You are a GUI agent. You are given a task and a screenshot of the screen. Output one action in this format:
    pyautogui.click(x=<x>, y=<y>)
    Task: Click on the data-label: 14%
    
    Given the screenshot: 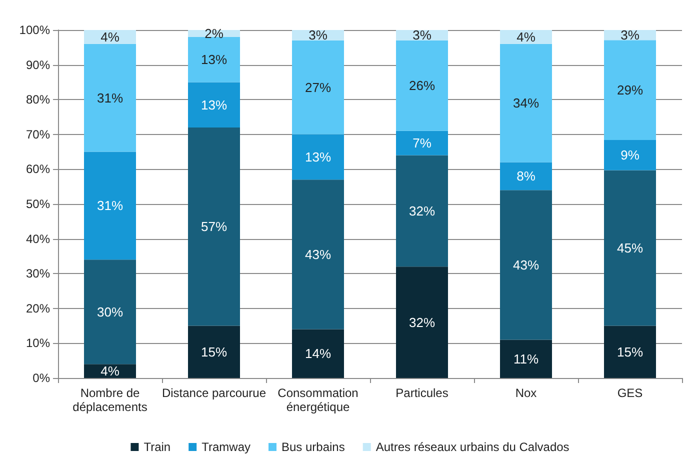 What is the action you would take?
    pyautogui.click(x=318, y=354)
    